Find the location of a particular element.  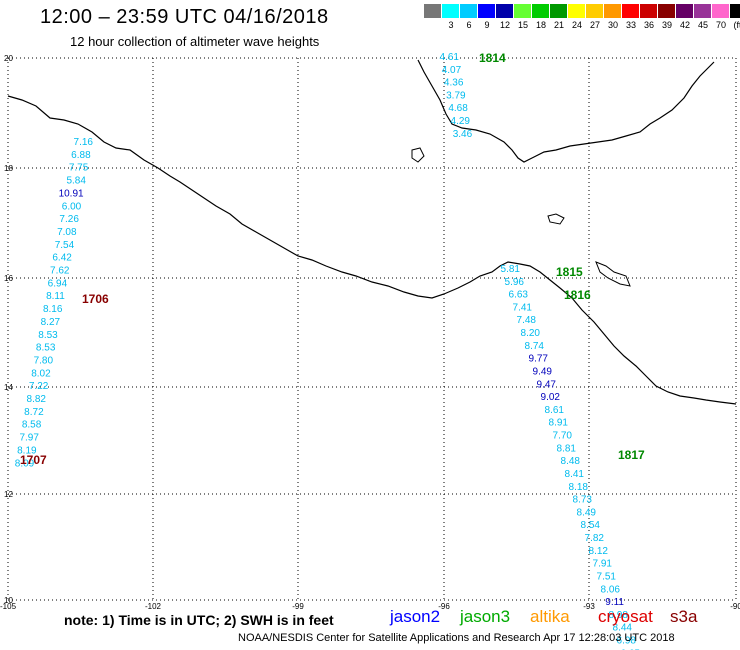

wave-height-value: 8.19 is located at coordinates (27, 450).